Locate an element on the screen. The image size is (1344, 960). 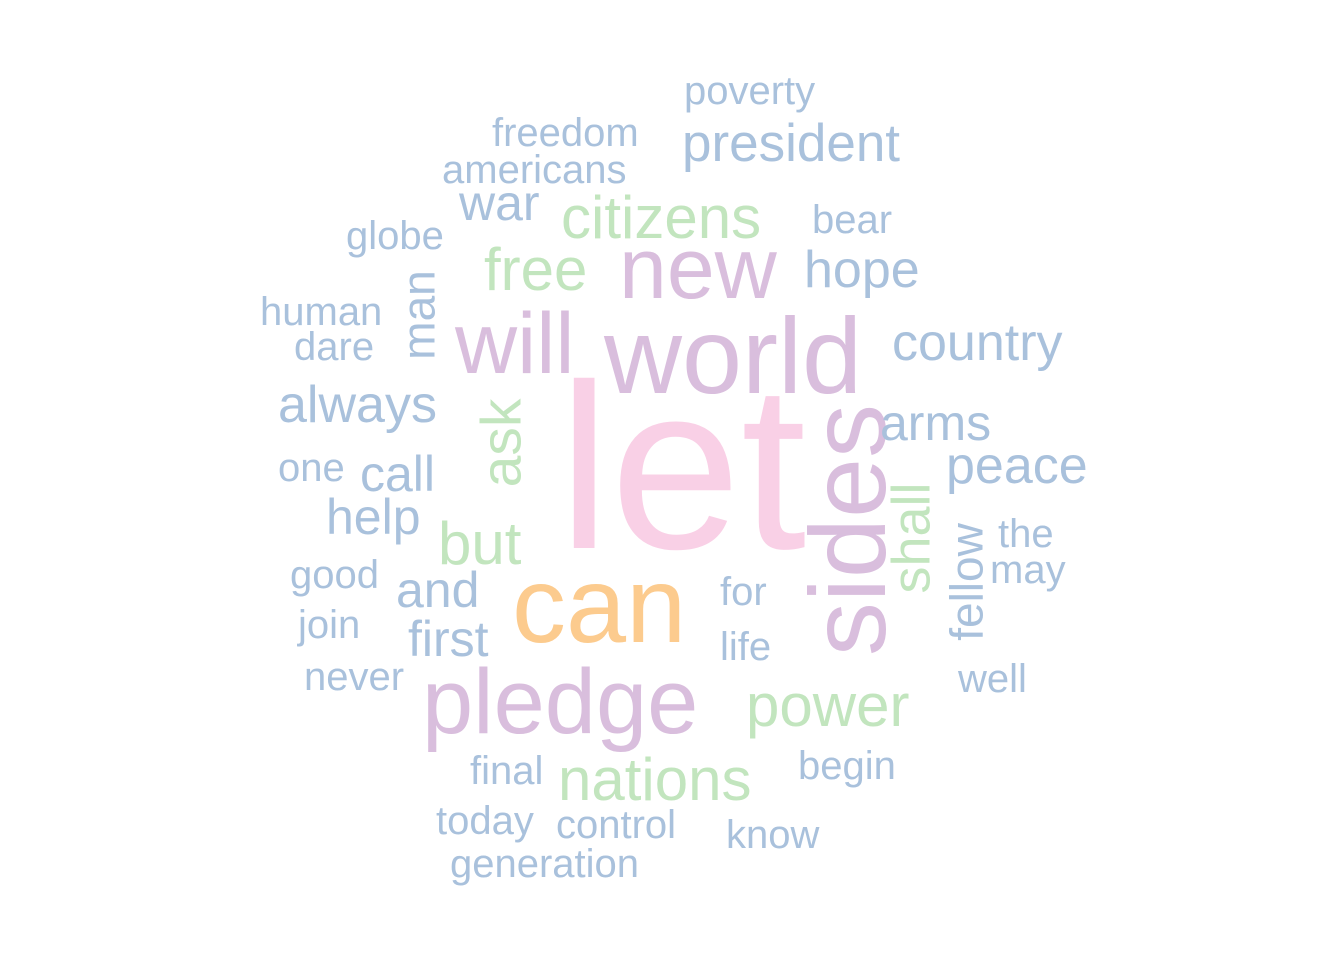
word-man: man is located at coordinates (419, 314).